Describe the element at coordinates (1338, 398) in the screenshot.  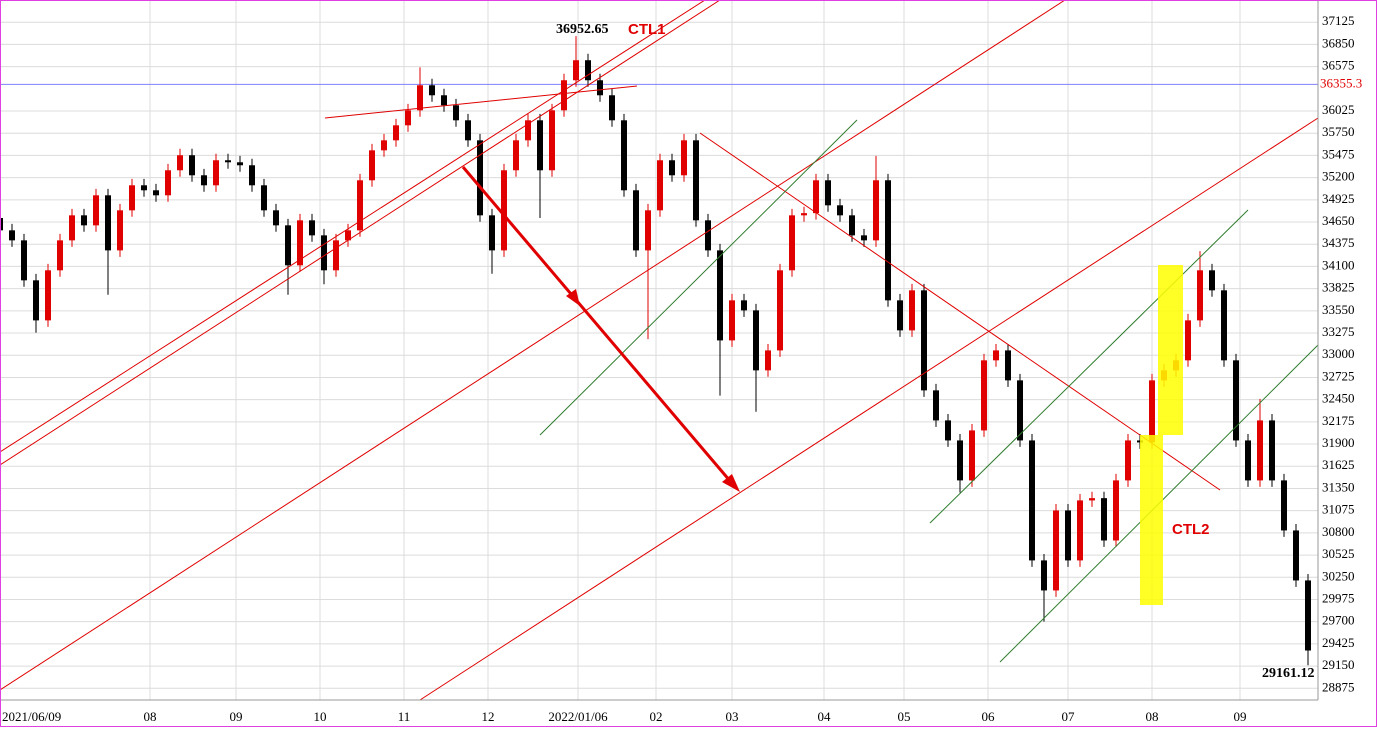
I see `y-tick-label: 32450` at that location.